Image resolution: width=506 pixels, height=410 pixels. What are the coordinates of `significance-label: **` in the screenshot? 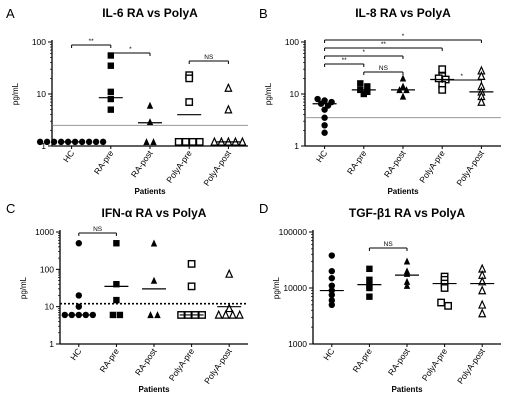 It's located at (345, 60).